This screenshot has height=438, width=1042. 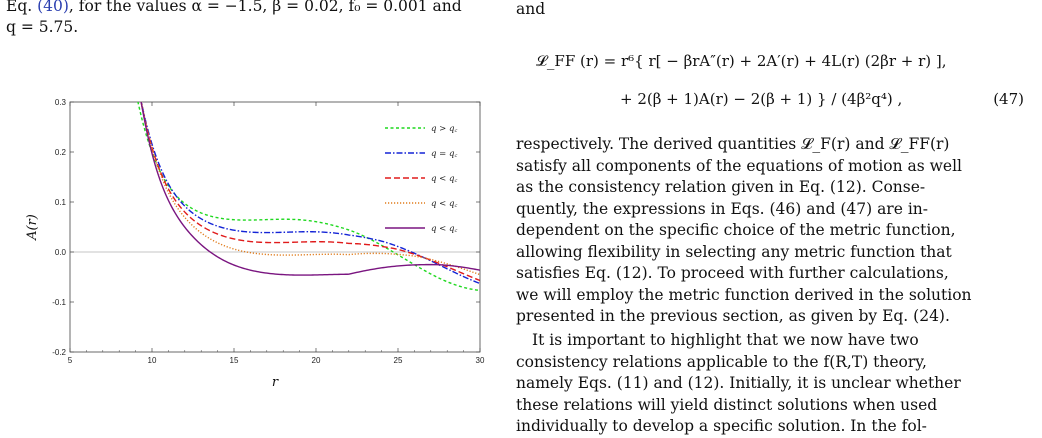 I want to click on y-tick-label: -0.1, so click(x=59, y=302).